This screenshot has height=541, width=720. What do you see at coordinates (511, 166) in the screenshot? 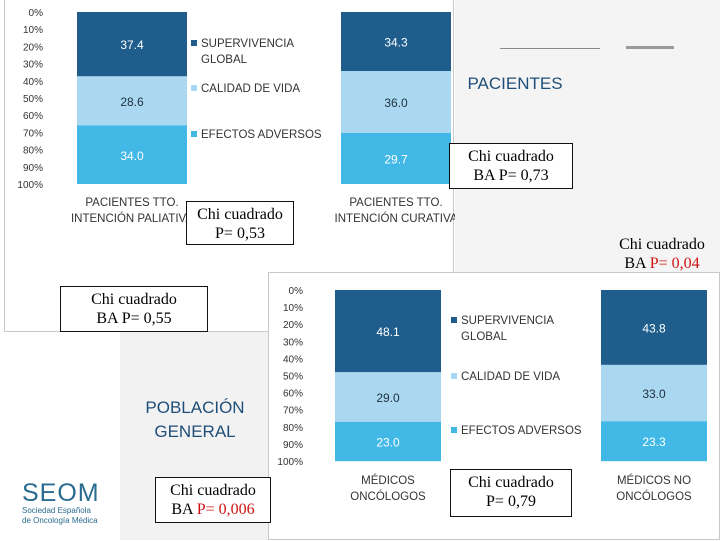
I see `stat-box-pacientes-total: Chi cuadrado BA P= 0,73` at bounding box center [511, 166].